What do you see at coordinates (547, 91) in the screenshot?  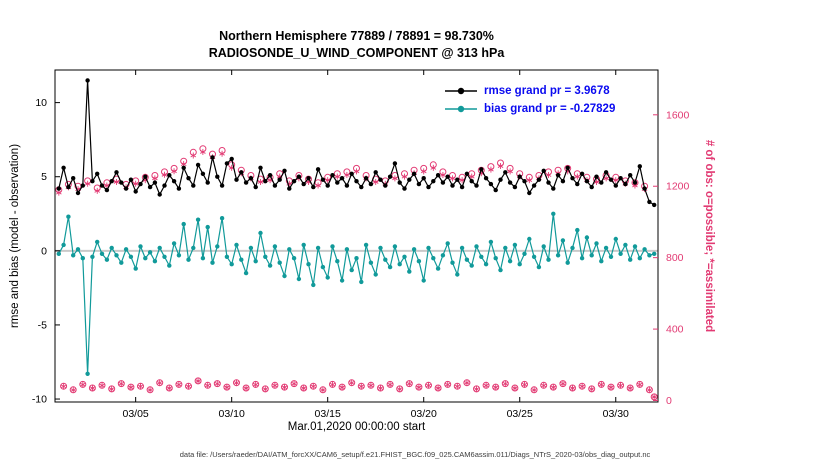 I see `legend-rmse-label: rmse grand pr = 3.9678` at bounding box center [547, 91].